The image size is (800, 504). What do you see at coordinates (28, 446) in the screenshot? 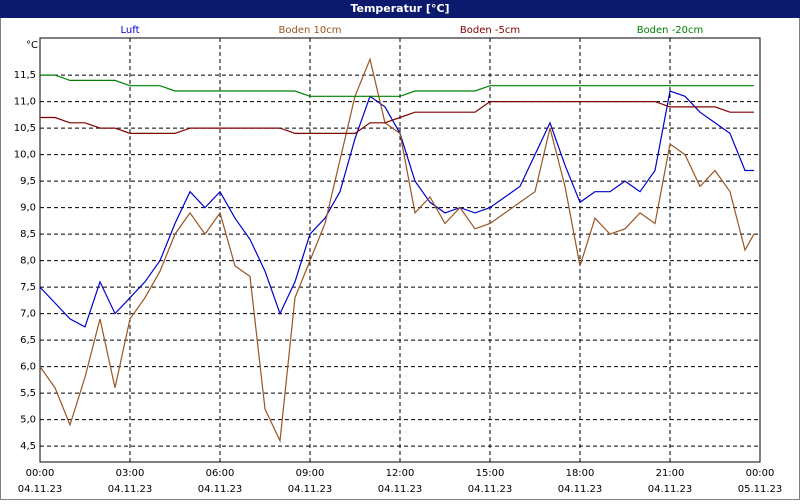
I see `y-tick-label: 4,5` at bounding box center [28, 446].